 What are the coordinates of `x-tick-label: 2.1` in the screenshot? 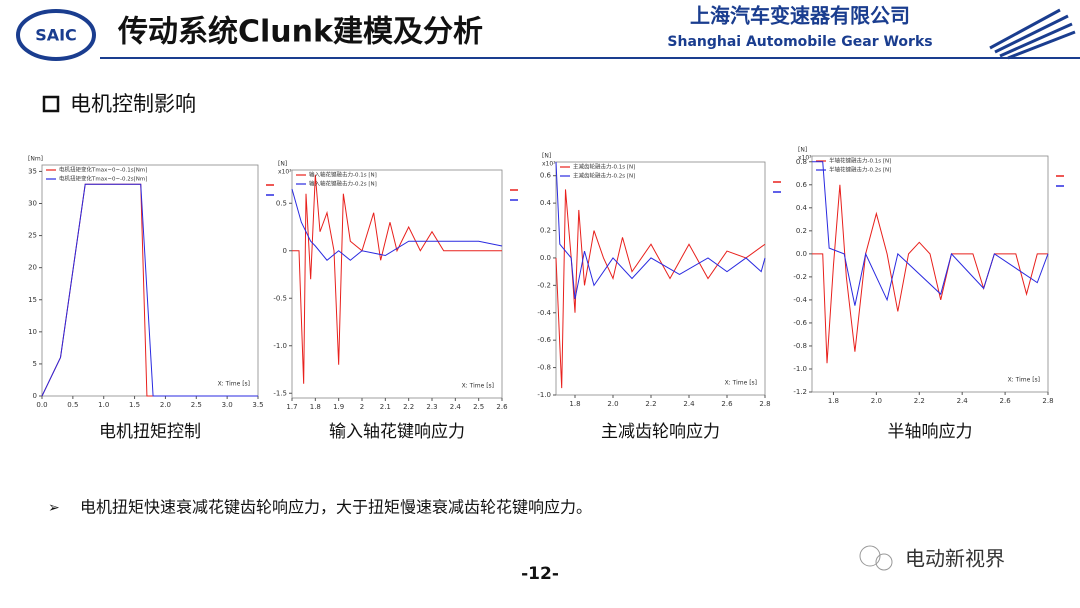 It's located at (385, 407).